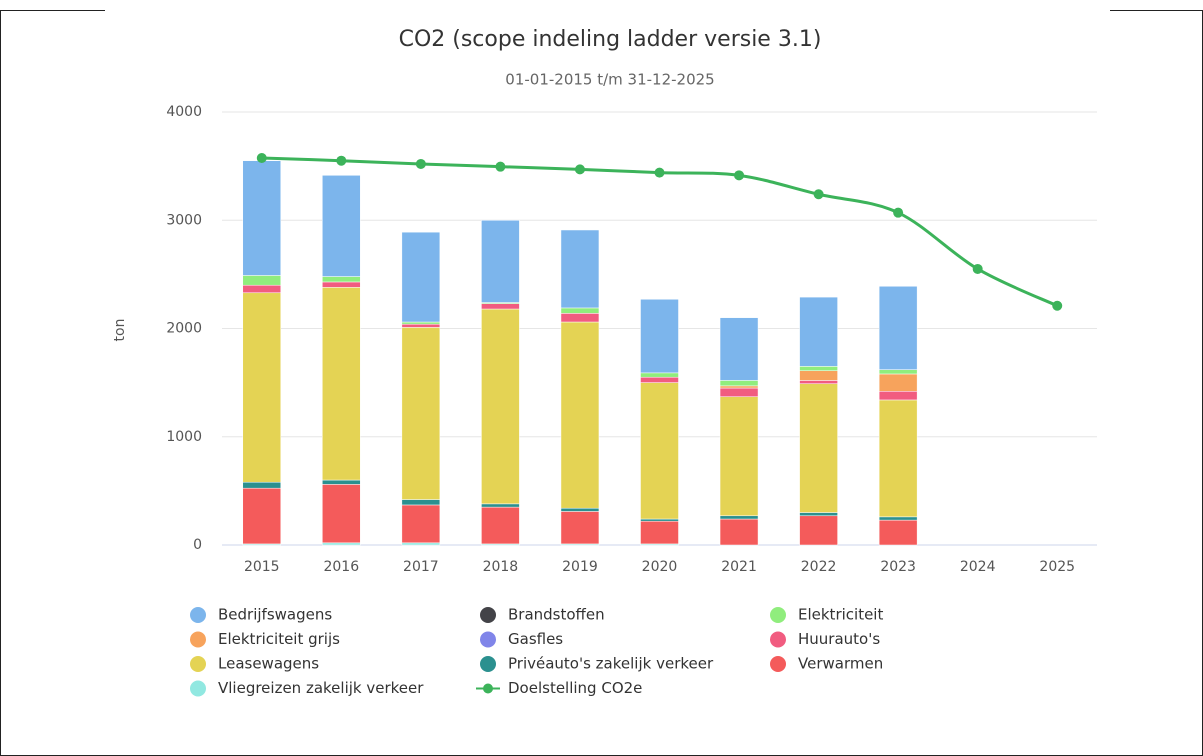 Image resolution: width=1203 pixels, height=756 pixels. I want to click on legend-label: Elektriciteit, so click(840, 615).